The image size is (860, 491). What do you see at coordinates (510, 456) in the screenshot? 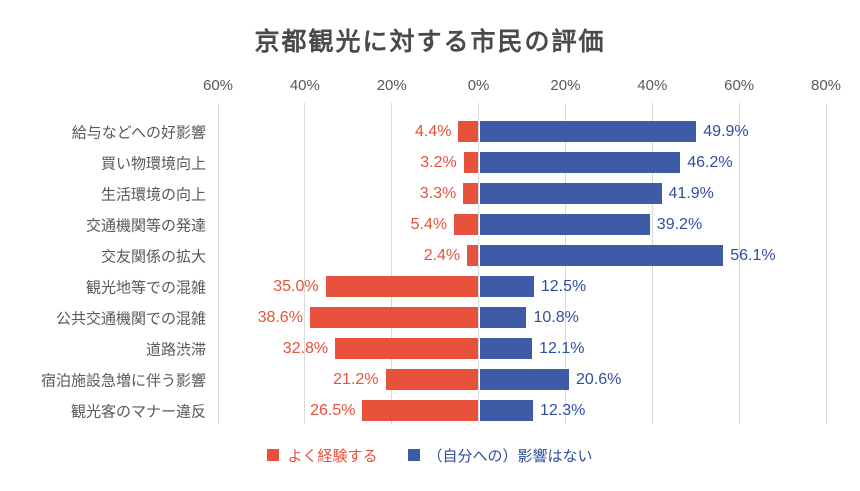
I see `legend-label: （自分への）影響はない` at bounding box center [510, 456].